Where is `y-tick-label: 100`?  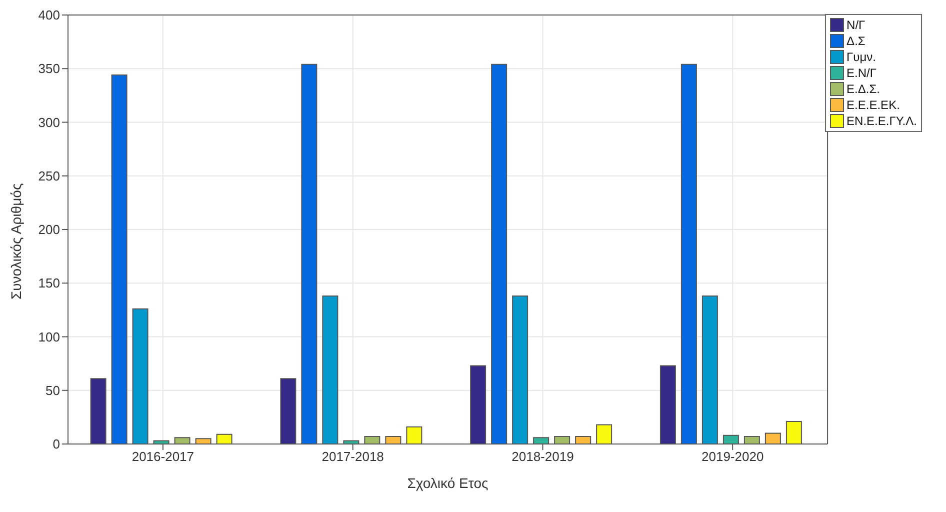 y-tick-label: 100 is located at coordinates (49, 336).